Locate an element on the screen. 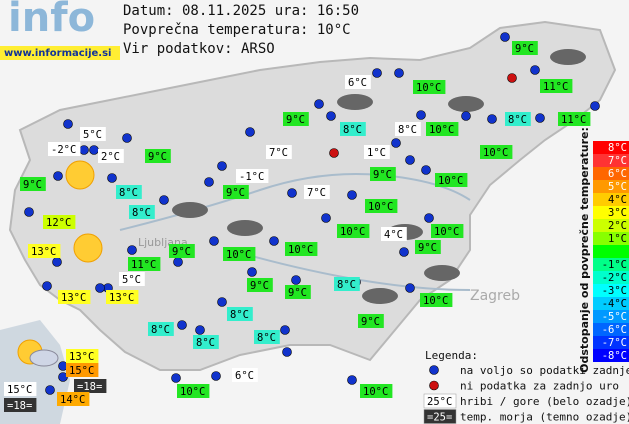 The image size is (629, 424). scale-label: -8°C is located at coordinates (614, 356).